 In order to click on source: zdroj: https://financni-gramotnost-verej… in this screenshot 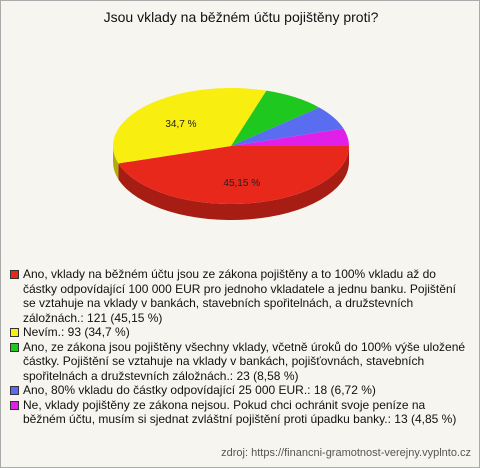, I will do `click(346, 453)`.